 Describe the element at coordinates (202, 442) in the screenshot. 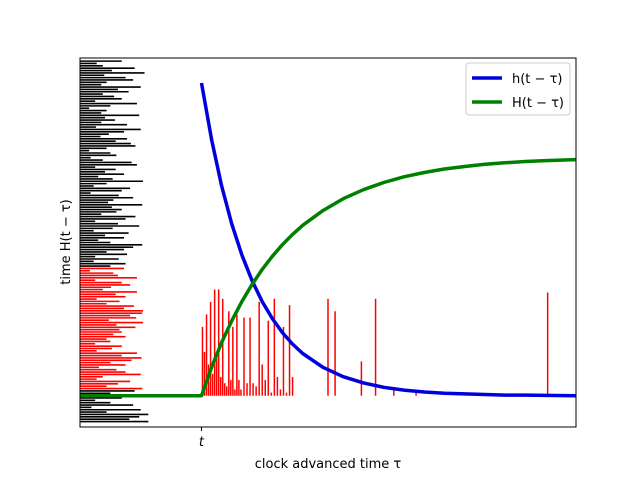

I see `x-tick-label: t` at that location.